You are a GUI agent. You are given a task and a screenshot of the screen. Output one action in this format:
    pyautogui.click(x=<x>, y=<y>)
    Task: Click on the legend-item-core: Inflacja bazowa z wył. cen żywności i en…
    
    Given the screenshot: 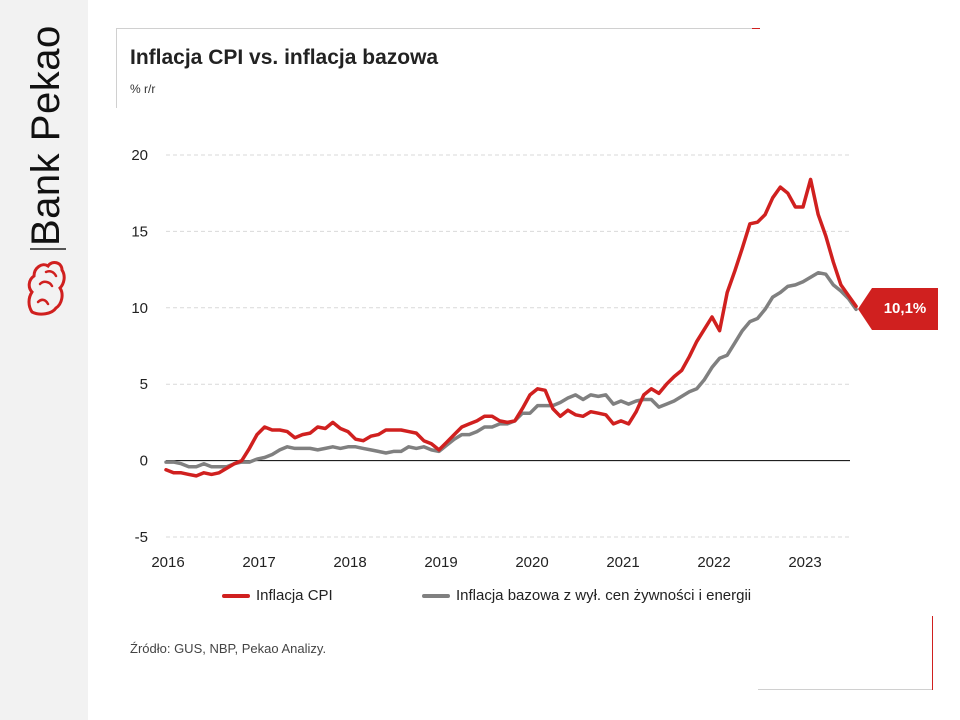 What is the action you would take?
    pyautogui.click(x=586, y=595)
    